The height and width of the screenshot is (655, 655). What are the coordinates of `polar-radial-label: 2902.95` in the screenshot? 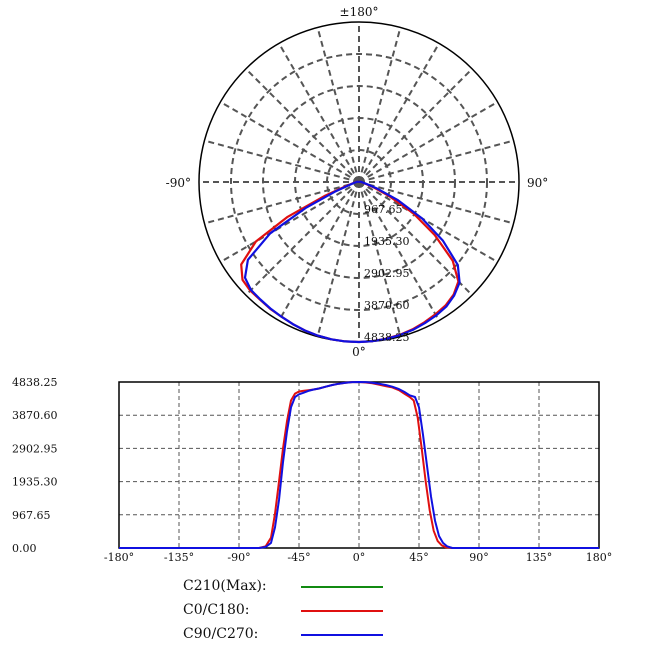 It's located at (387, 273).